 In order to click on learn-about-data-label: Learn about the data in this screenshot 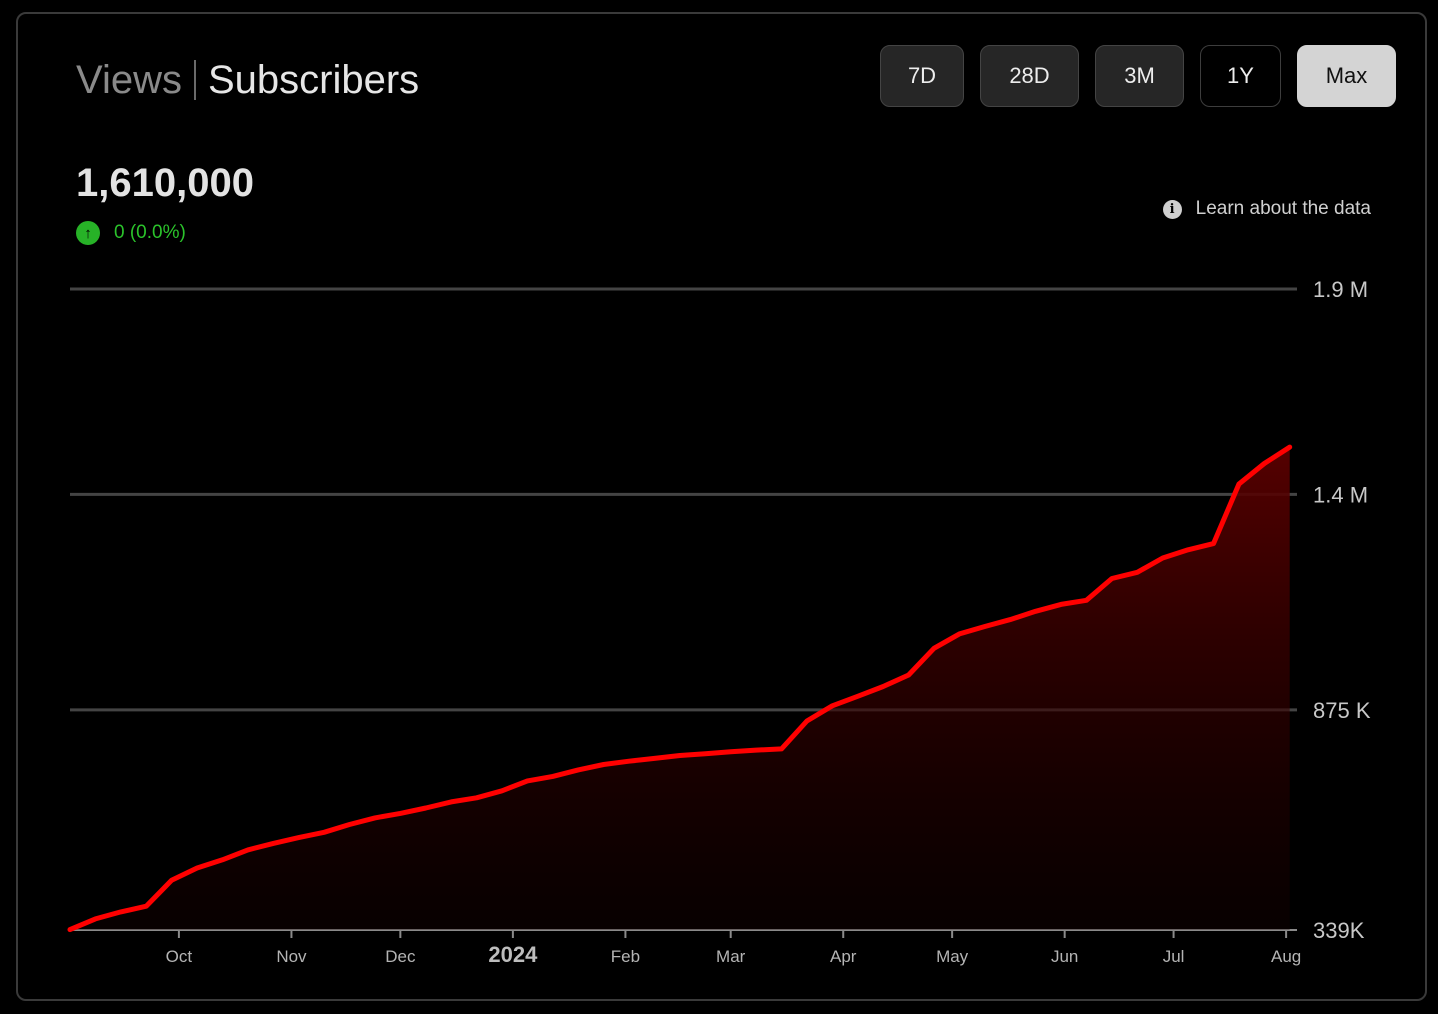, I will do `click(1283, 208)`.